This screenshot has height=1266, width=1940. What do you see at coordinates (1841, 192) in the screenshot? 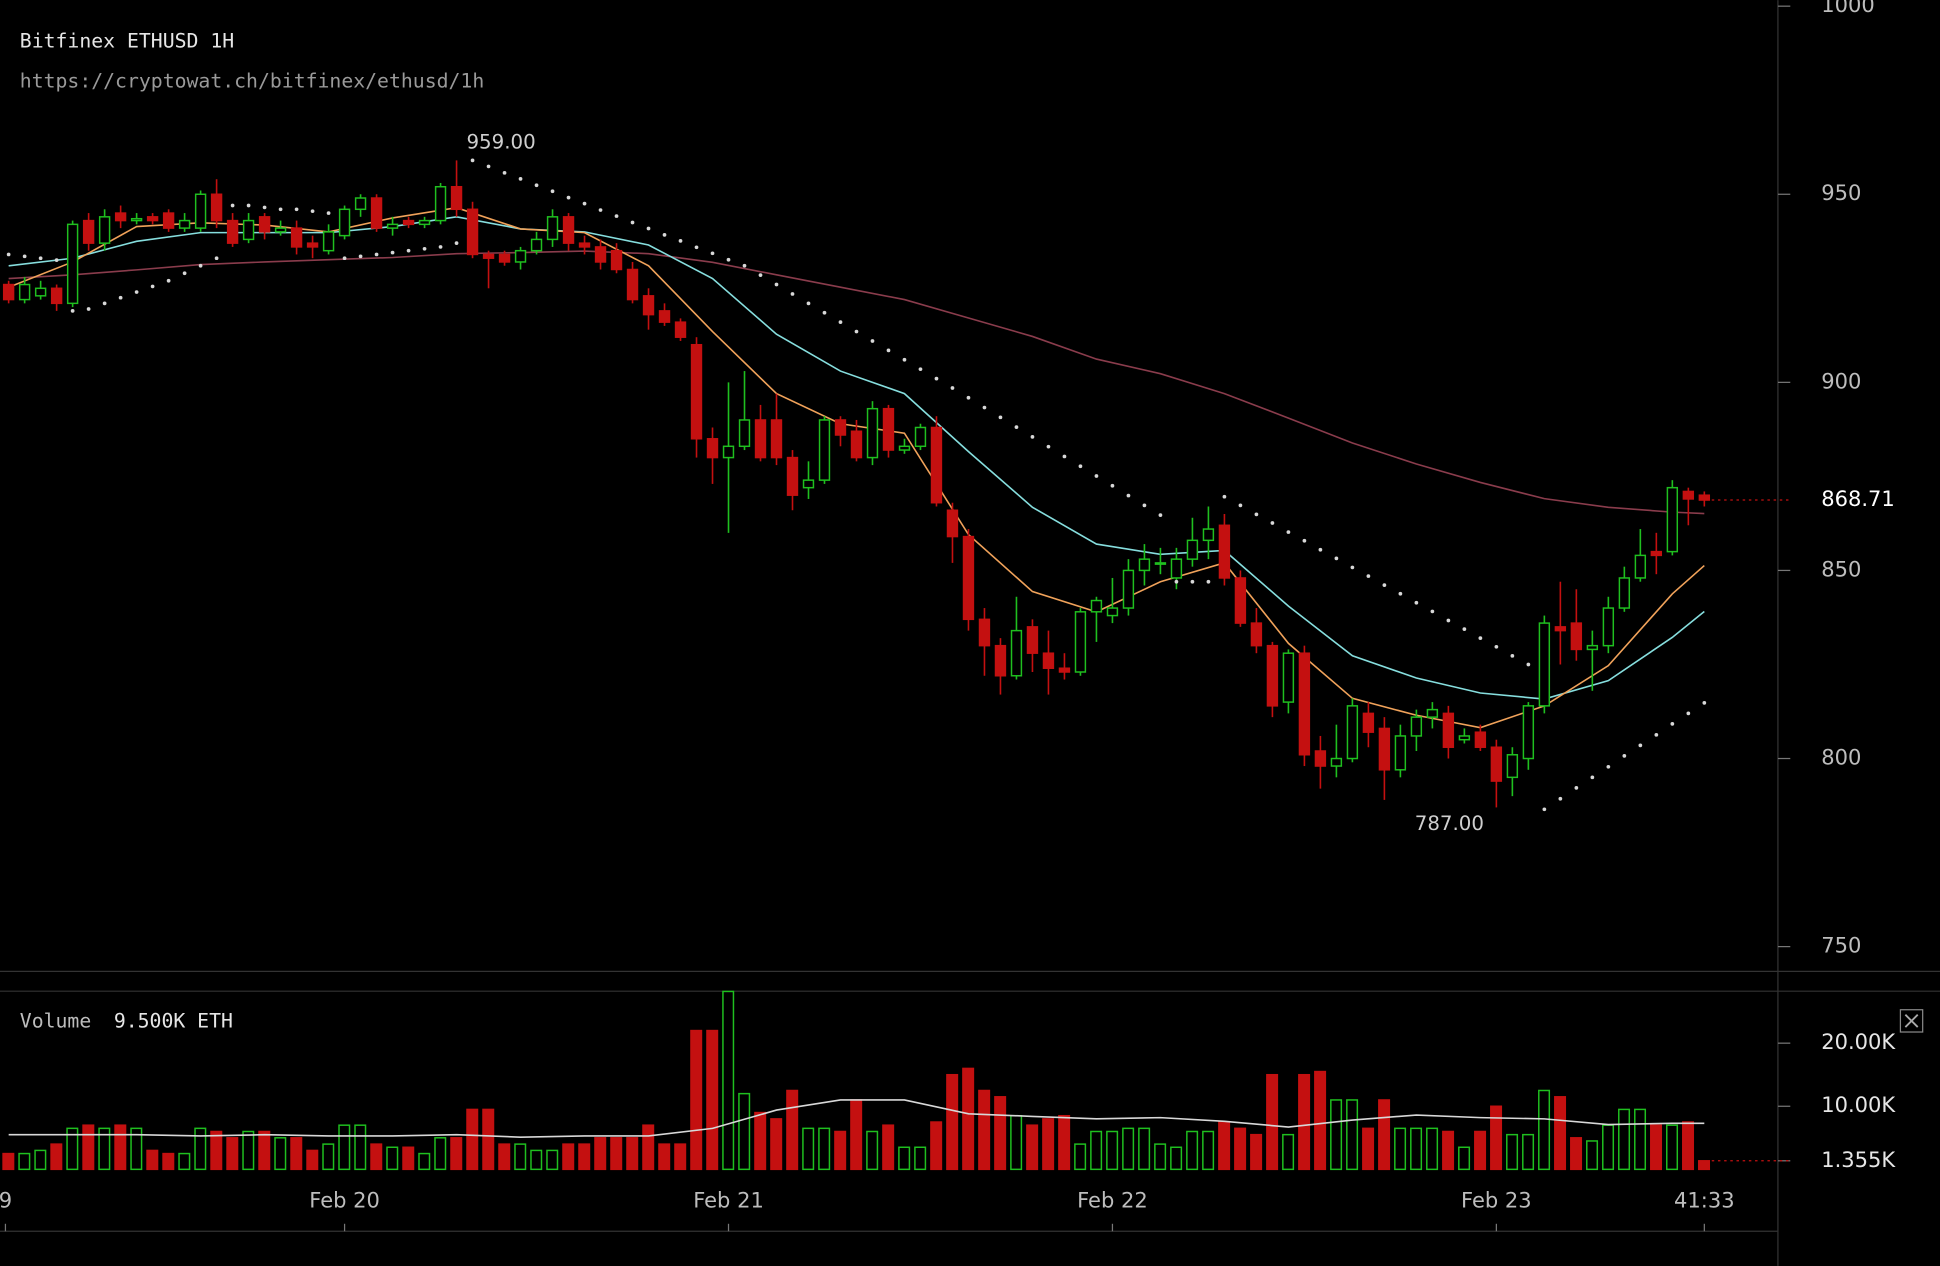
I see `y-tick-label: 950` at bounding box center [1841, 192].